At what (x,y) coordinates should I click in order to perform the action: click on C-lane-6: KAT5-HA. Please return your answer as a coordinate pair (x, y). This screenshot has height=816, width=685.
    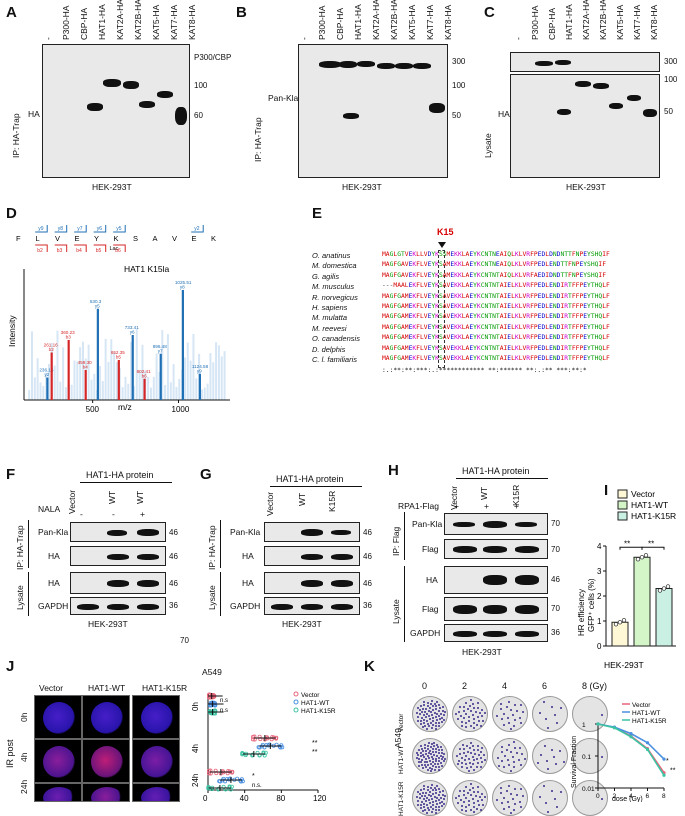
    Looking at the image, I should click on (620, 22).